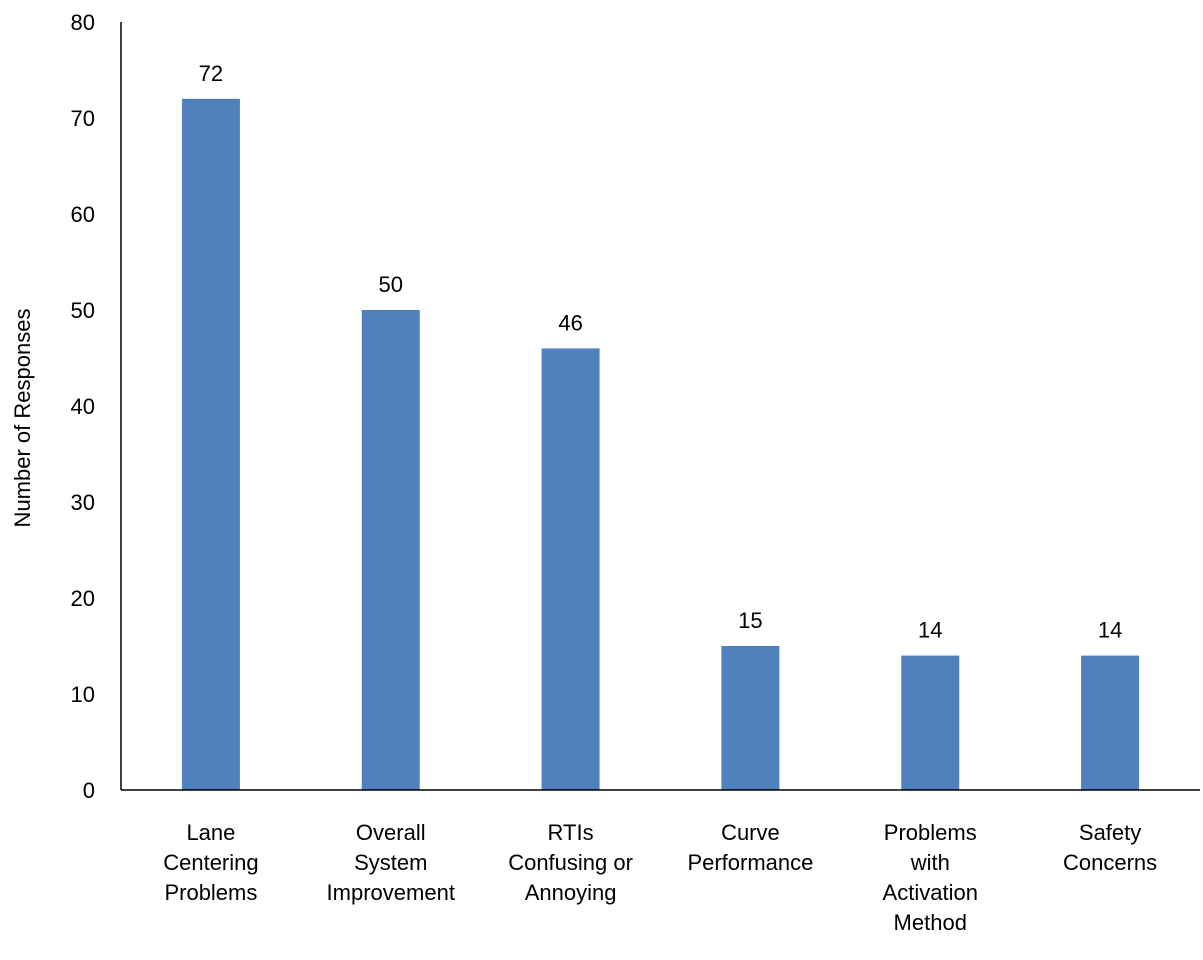 The width and height of the screenshot is (1203, 960). Describe the element at coordinates (391, 284) in the screenshot. I see `data-label: 50` at that location.